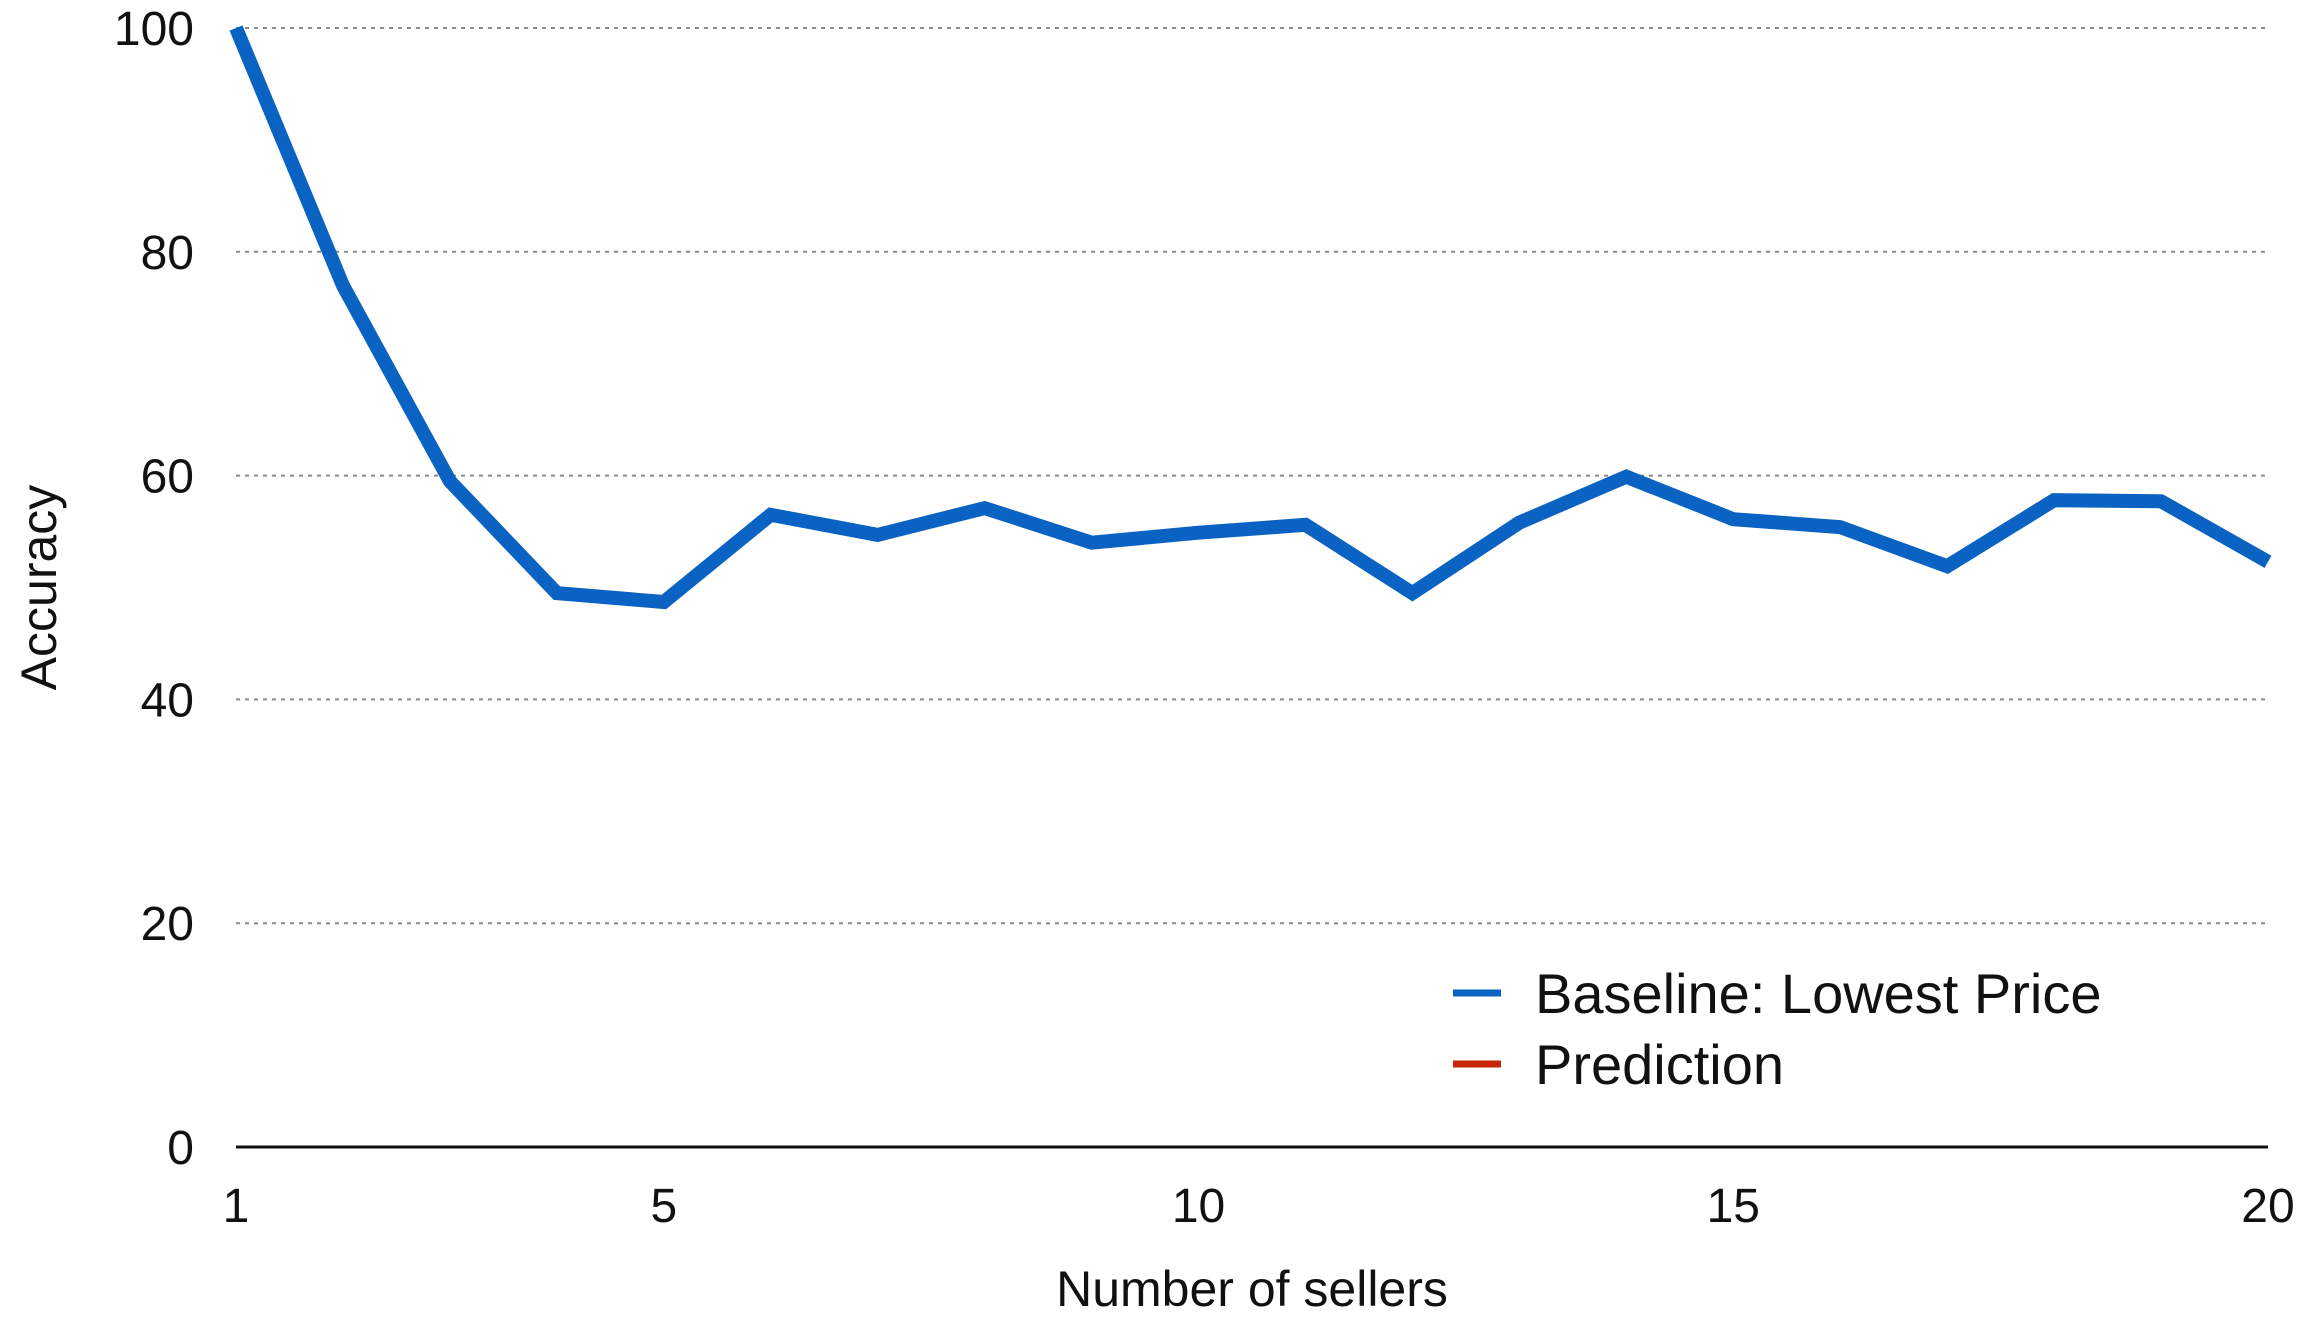 The height and width of the screenshot is (1321, 2310). Describe the element at coordinates (1777, 1029) in the screenshot. I see `legend: Baseline: Lowest Price Prediction` at that location.